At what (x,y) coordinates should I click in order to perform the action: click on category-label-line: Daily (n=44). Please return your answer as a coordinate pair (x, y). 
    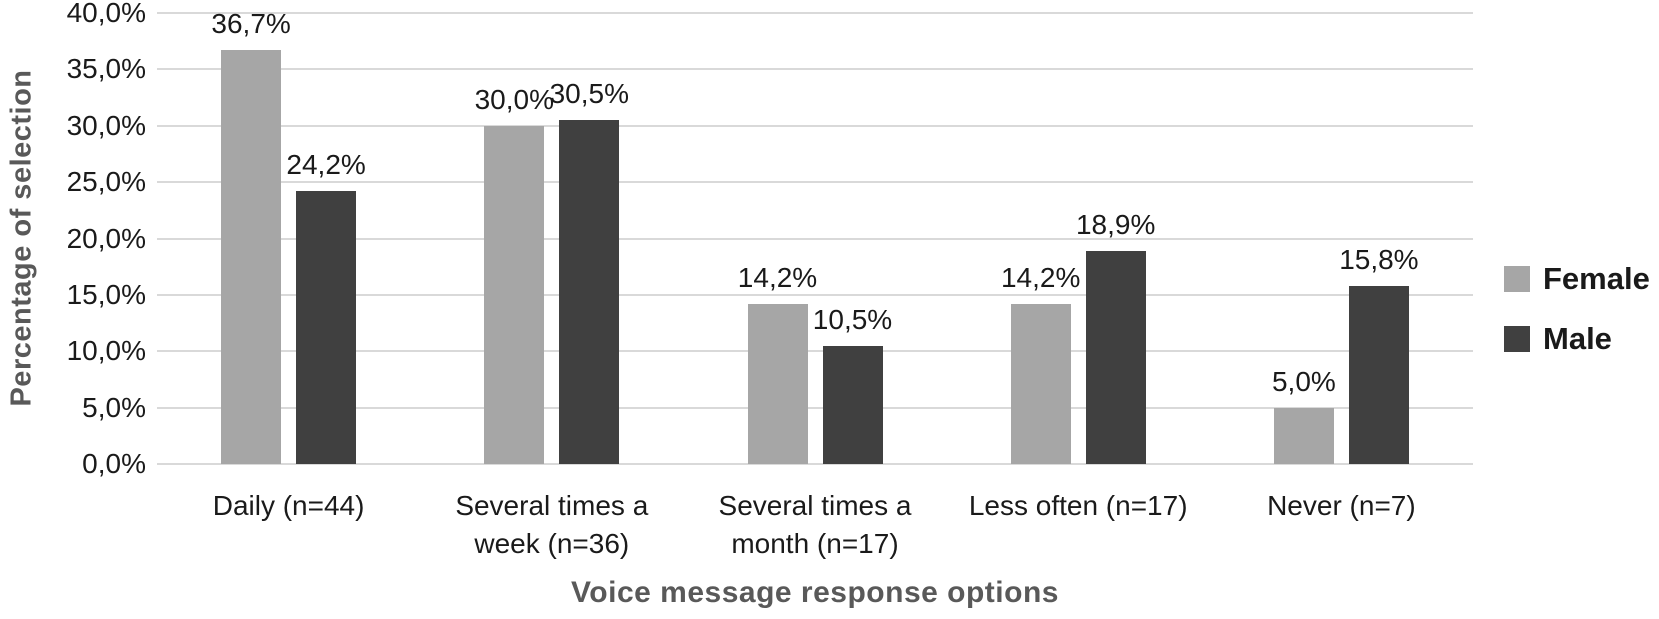
    Looking at the image, I should click on (288, 505).